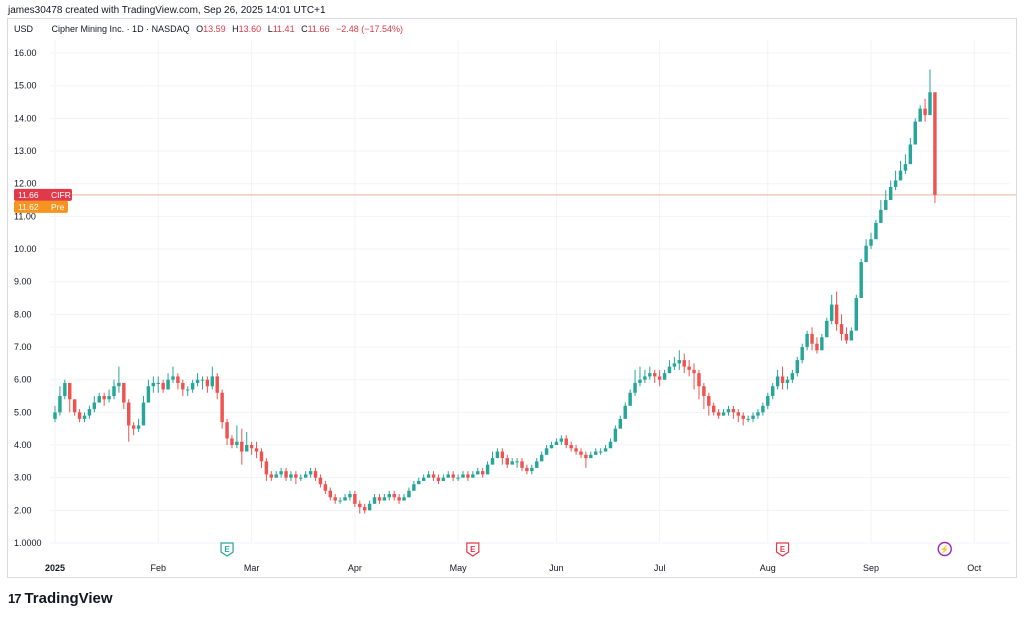  Describe the element at coordinates (23, 510) in the screenshot. I see `y-tick-label: 2.00` at that location.